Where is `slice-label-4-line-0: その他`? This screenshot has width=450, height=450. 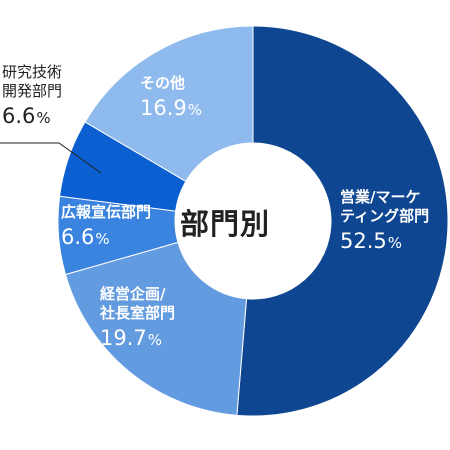 slice-label-4-line-0: その他 is located at coordinates (163, 83).